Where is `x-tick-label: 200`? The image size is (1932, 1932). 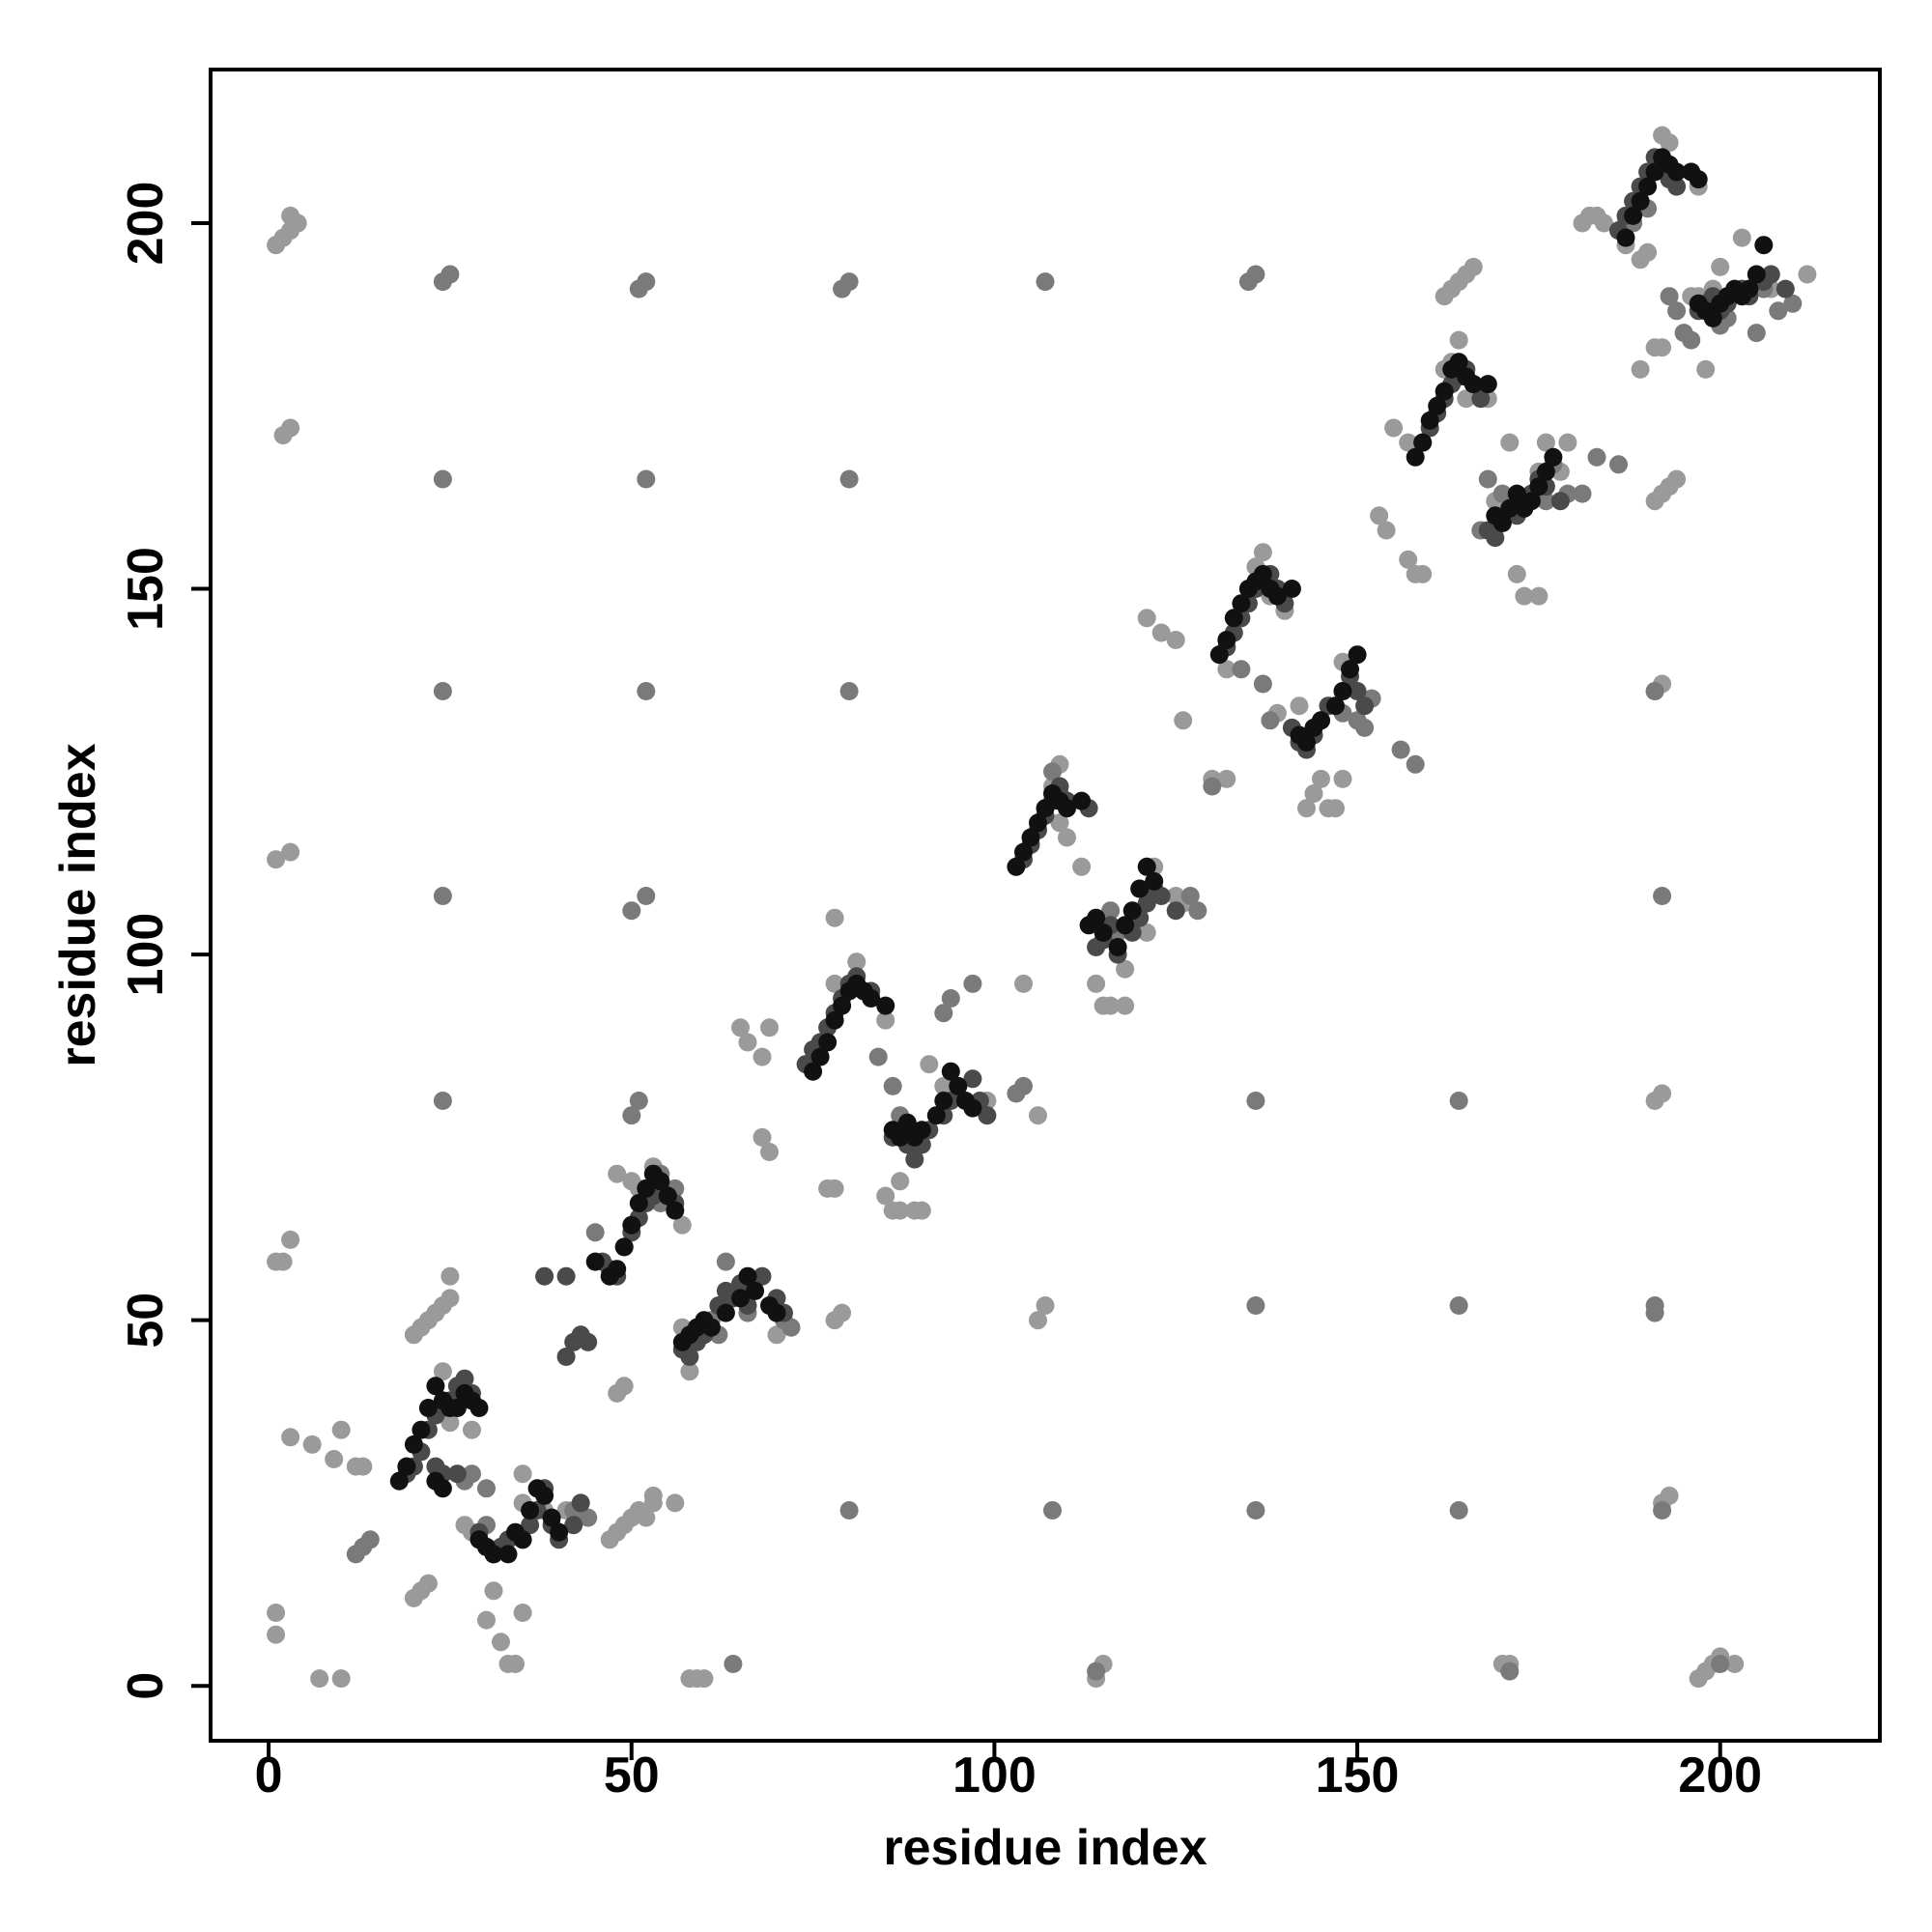 x-tick-label: 200 is located at coordinates (1720, 1775).